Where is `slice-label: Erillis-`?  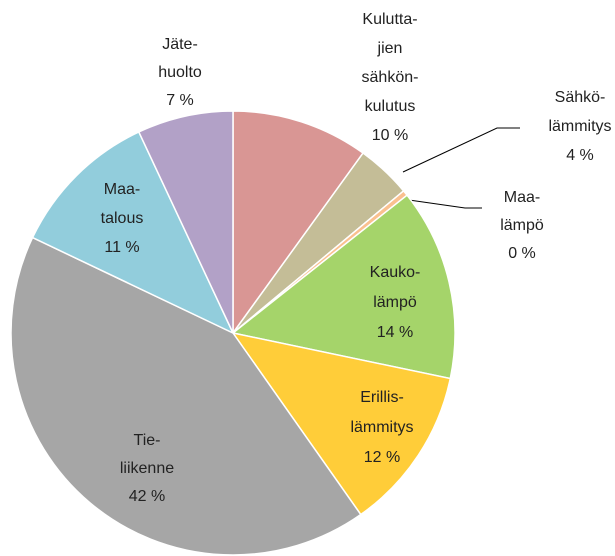 slice-label: Erillis- is located at coordinates (382, 397).